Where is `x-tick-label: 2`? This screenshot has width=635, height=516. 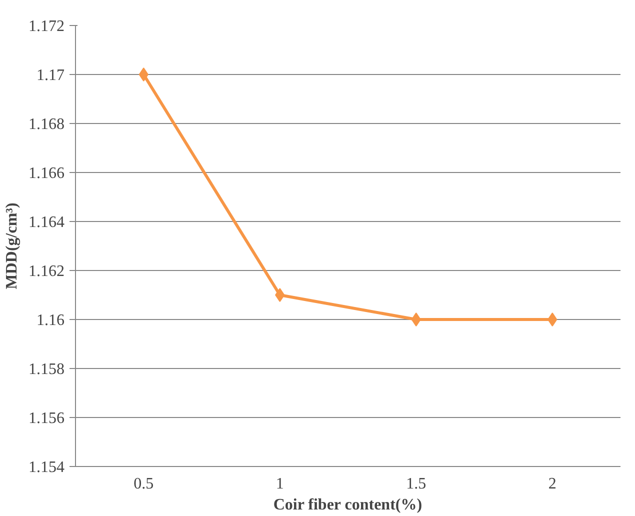 x-tick-label: 2 is located at coordinates (552, 484).